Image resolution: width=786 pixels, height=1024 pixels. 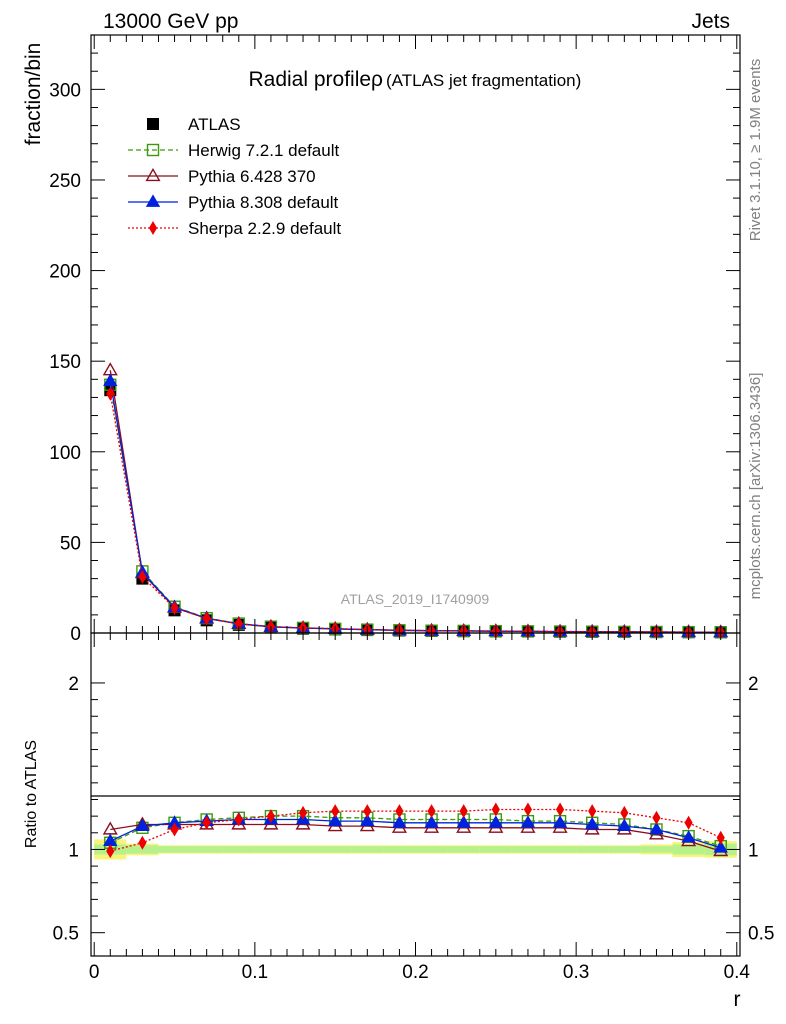 I want to click on ratio-y-tick-label-right: 0.5, so click(x=761, y=934).